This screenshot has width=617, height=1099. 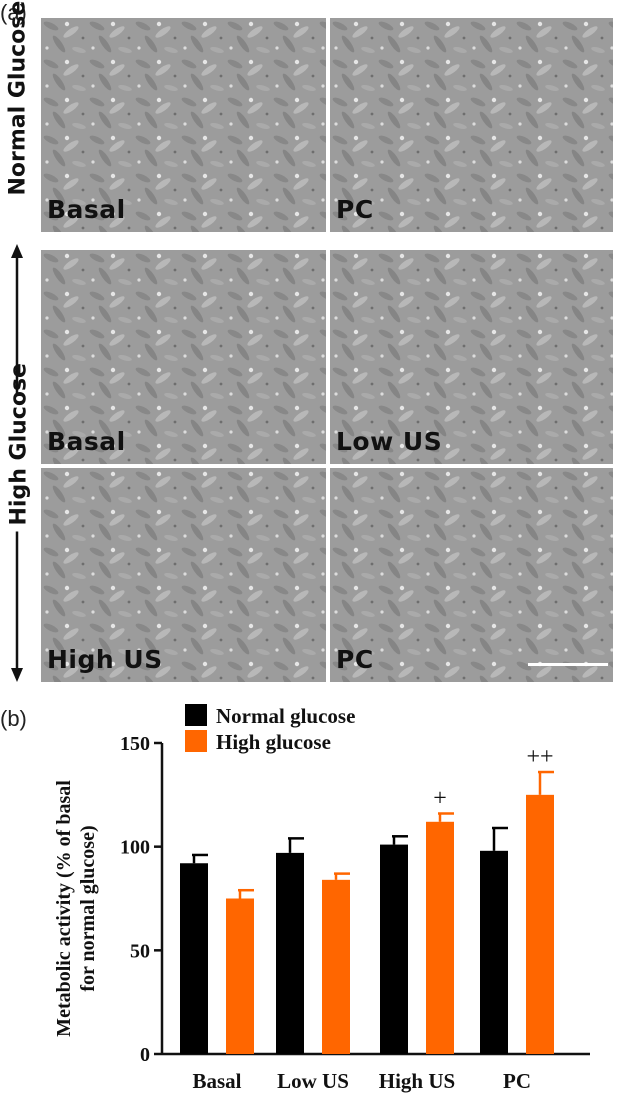 What do you see at coordinates (13, 12) in the screenshot?
I see `panel-a-letter: (a)` at bounding box center [13, 12].